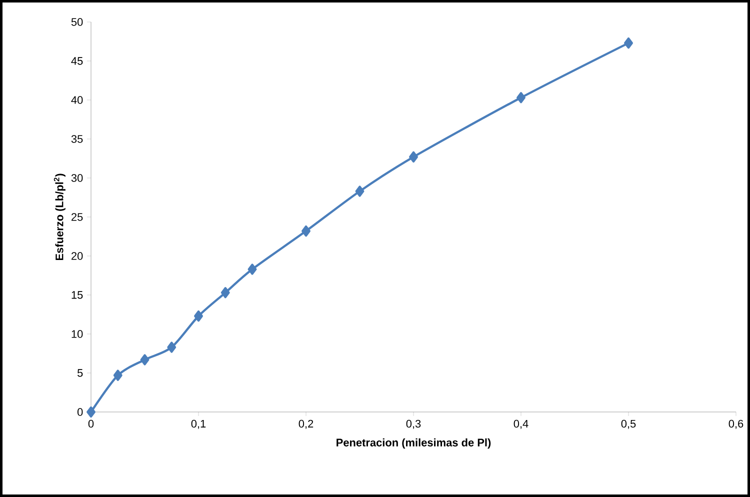 The height and width of the screenshot is (497, 750). Describe the element at coordinates (91, 424) in the screenshot. I see `x-tick-label: 0` at that location.